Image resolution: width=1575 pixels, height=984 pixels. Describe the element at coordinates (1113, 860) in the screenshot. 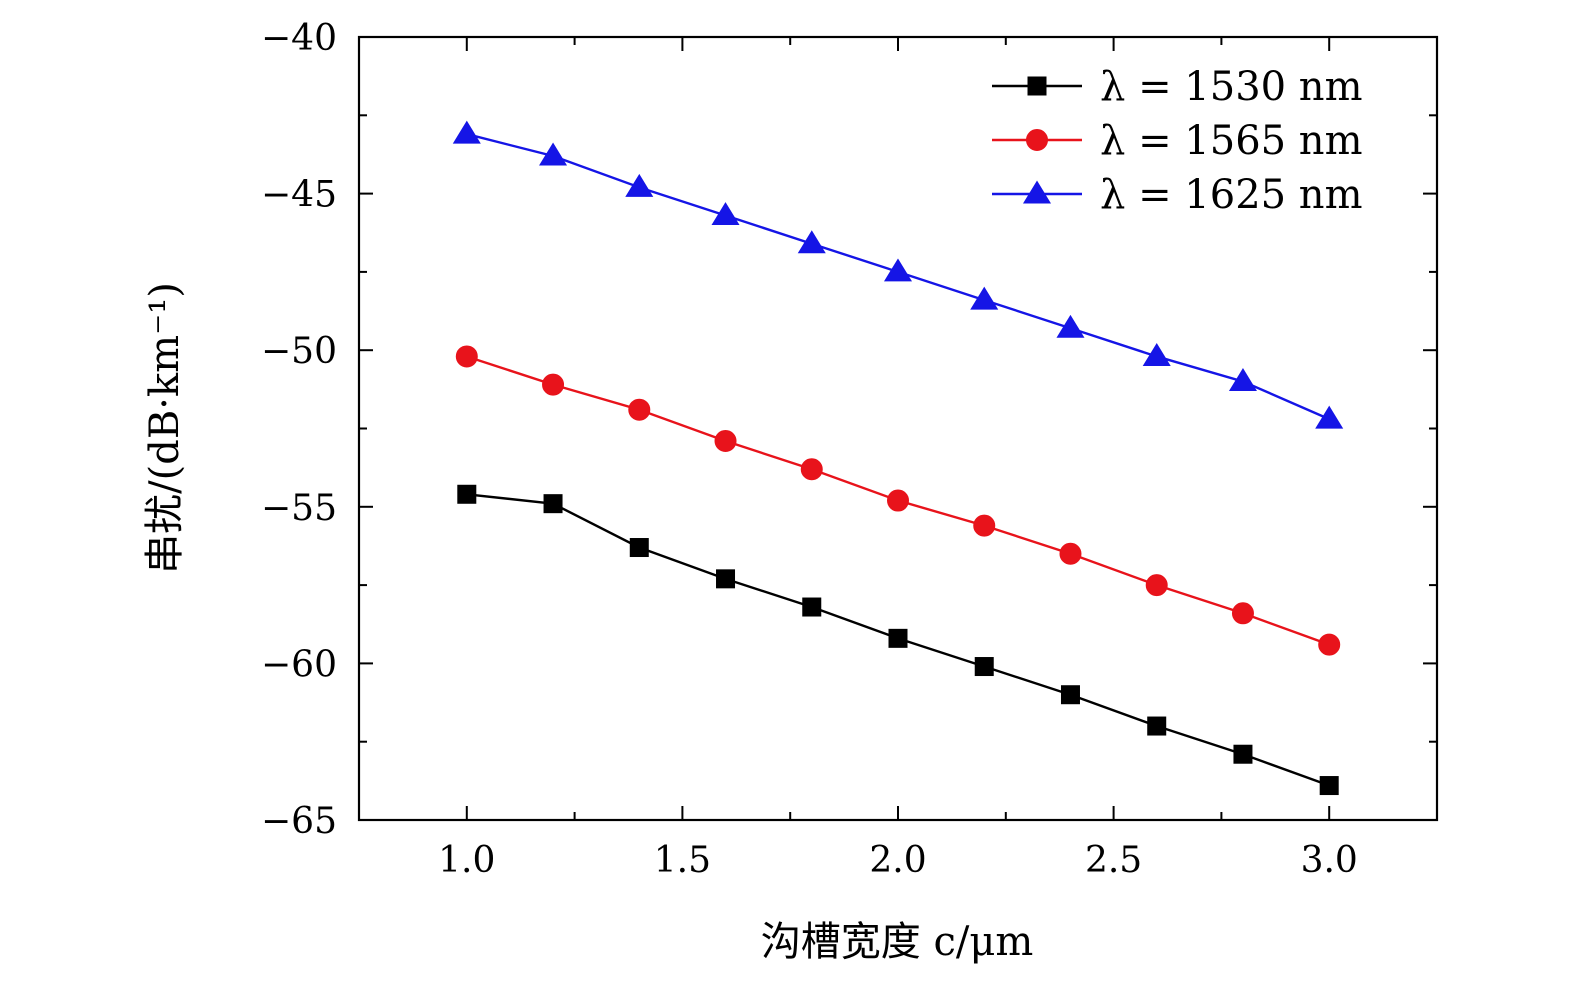

I see `x-tick-label: 2.5` at that location.